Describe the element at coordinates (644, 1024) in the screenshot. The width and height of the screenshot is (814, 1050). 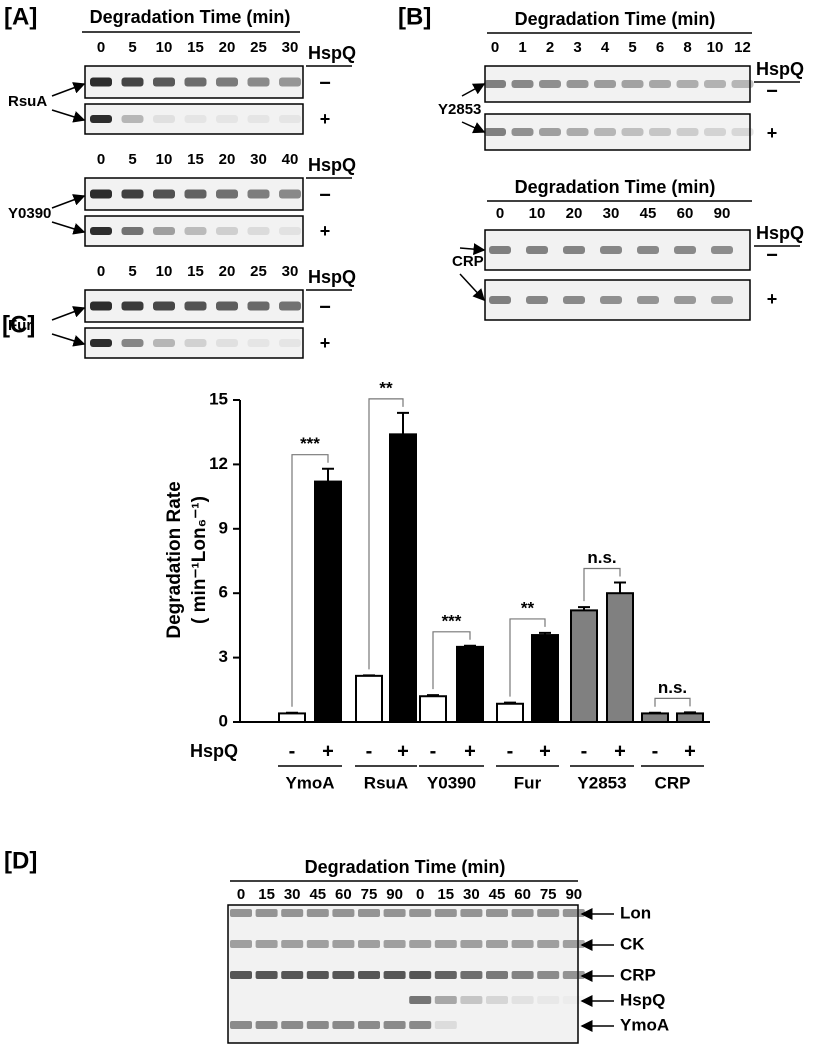
I see `band-label: YmoA` at that location.